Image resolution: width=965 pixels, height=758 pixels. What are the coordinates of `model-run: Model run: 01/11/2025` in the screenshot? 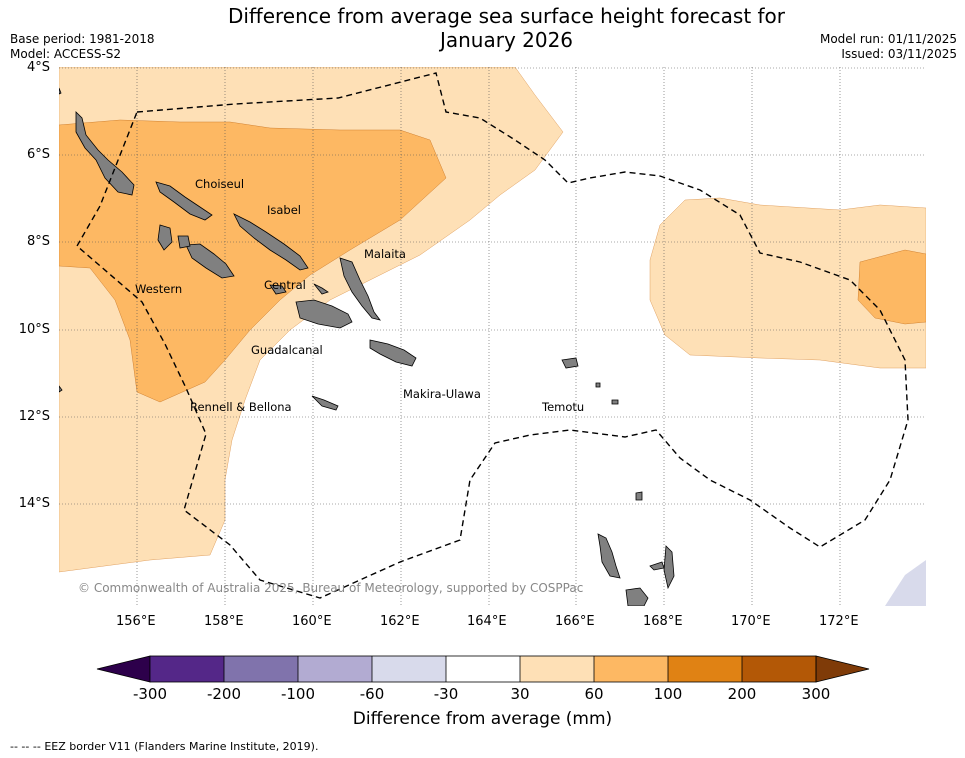 It's located at (888, 39).